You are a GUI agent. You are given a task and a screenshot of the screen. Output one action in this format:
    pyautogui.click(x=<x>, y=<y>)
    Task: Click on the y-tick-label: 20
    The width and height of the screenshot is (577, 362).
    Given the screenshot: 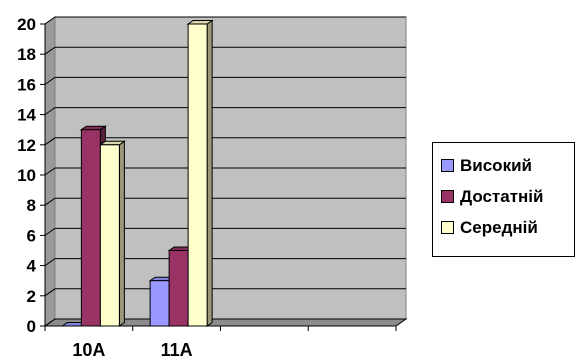 What is the action you would take?
    pyautogui.click(x=26, y=24)
    